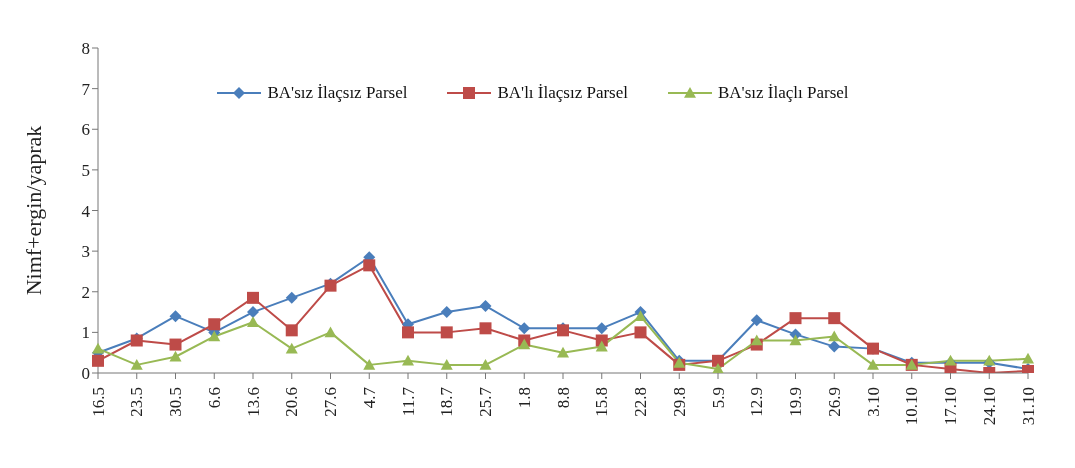 The image size is (1075, 468). What do you see at coordinates (337, 93) in the screenshot?
I see `legend-label: BA'sız İlaçsız Parsel` at bounding box center [337, 93].